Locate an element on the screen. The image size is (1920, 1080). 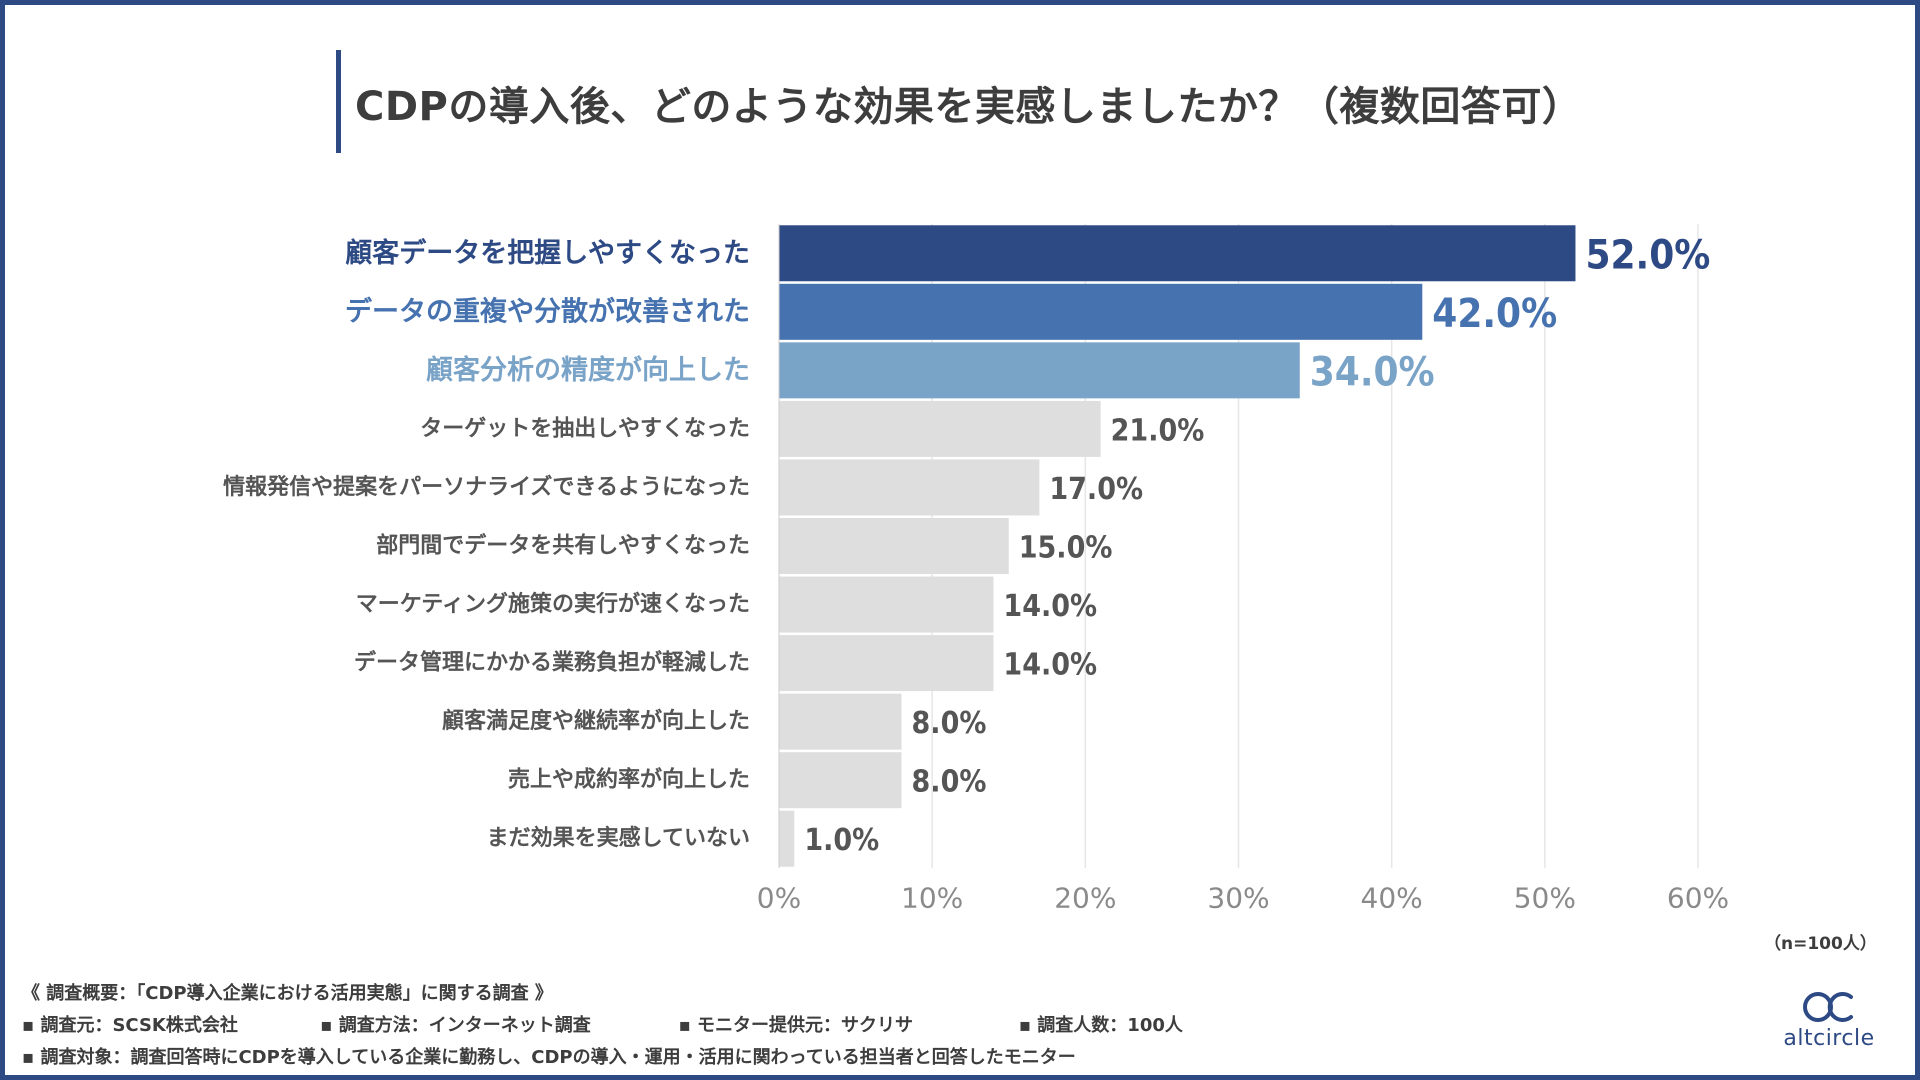
logo-text: altcircle is located at coordinates (1829, 1038).